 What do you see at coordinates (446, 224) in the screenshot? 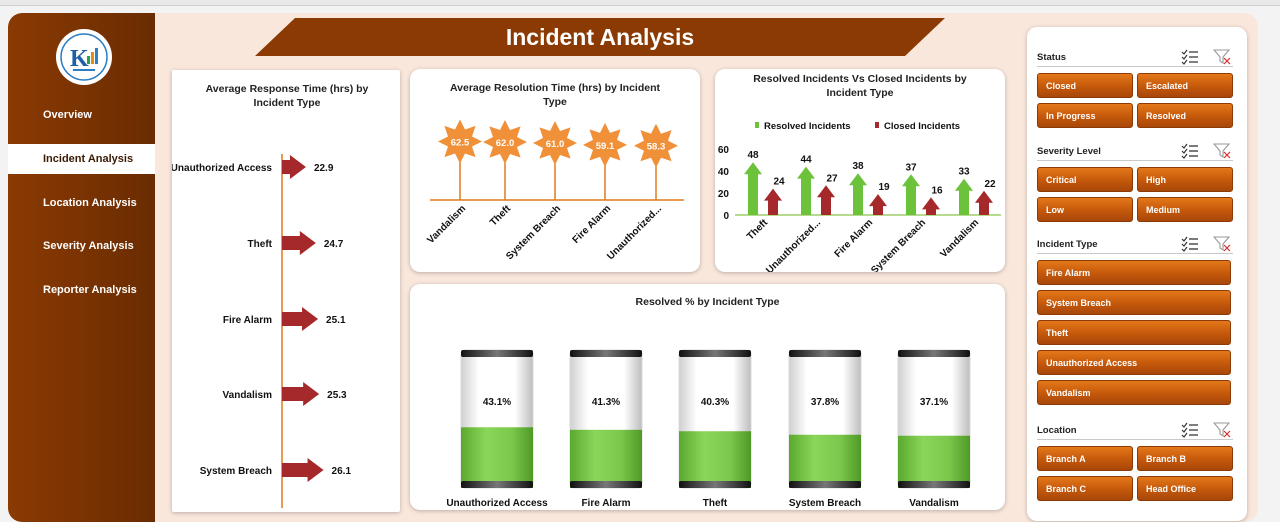
I see `resolution-category-label: Vandalism` at bounding box center [446, 224].